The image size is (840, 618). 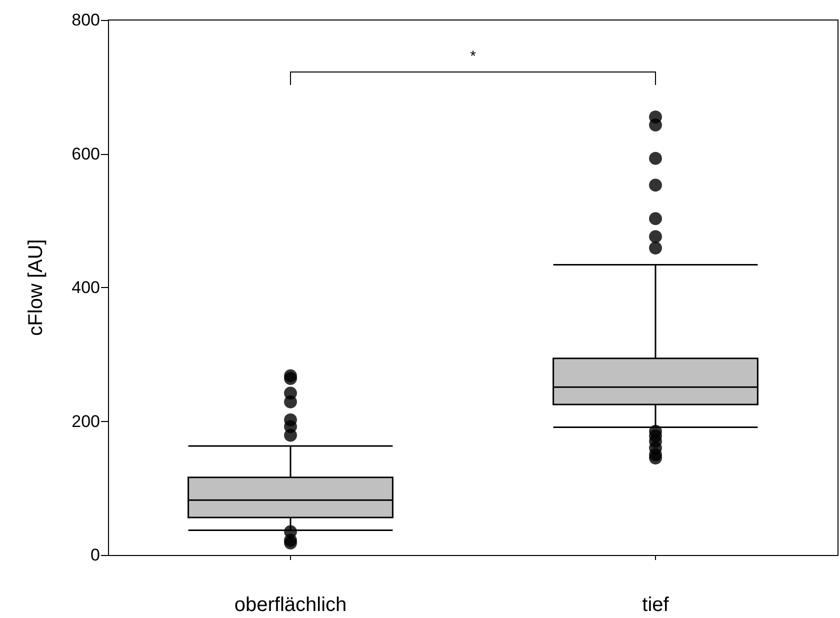 I want to click on y-tick-label: 800, so click(x=86, y=20).